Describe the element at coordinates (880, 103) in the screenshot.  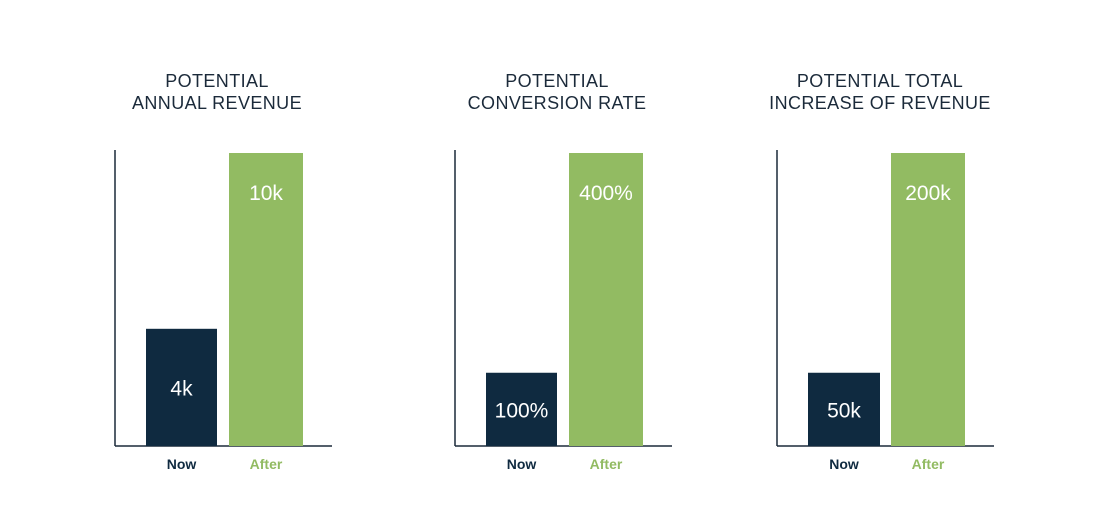
I see `chart-title-line: INCREASE OF REVENUE` at that location.